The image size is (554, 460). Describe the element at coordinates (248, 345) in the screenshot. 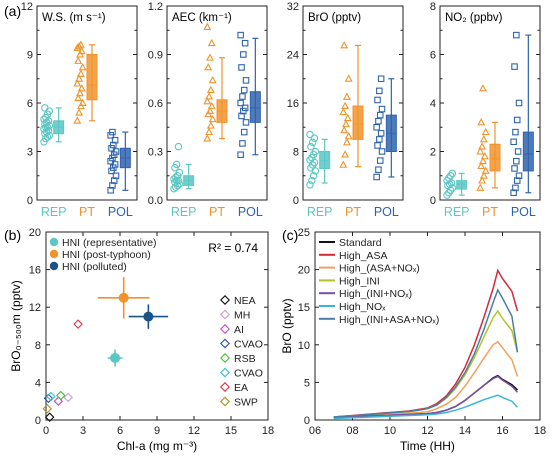

I see `site-legend-label: CVAO` at that location.